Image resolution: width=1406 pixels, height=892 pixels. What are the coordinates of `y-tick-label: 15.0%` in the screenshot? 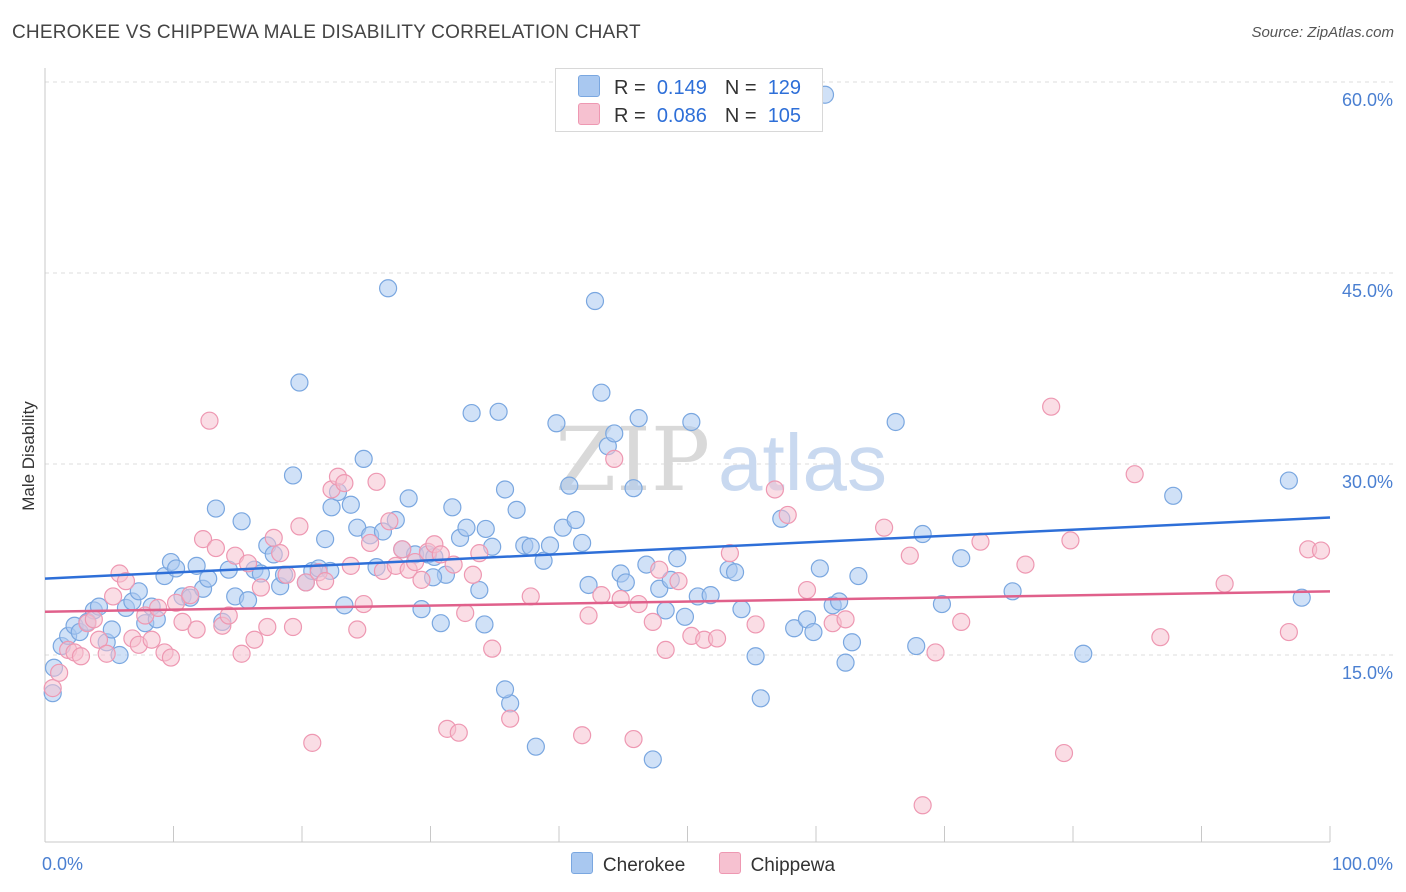 It's located at (1367, 673).